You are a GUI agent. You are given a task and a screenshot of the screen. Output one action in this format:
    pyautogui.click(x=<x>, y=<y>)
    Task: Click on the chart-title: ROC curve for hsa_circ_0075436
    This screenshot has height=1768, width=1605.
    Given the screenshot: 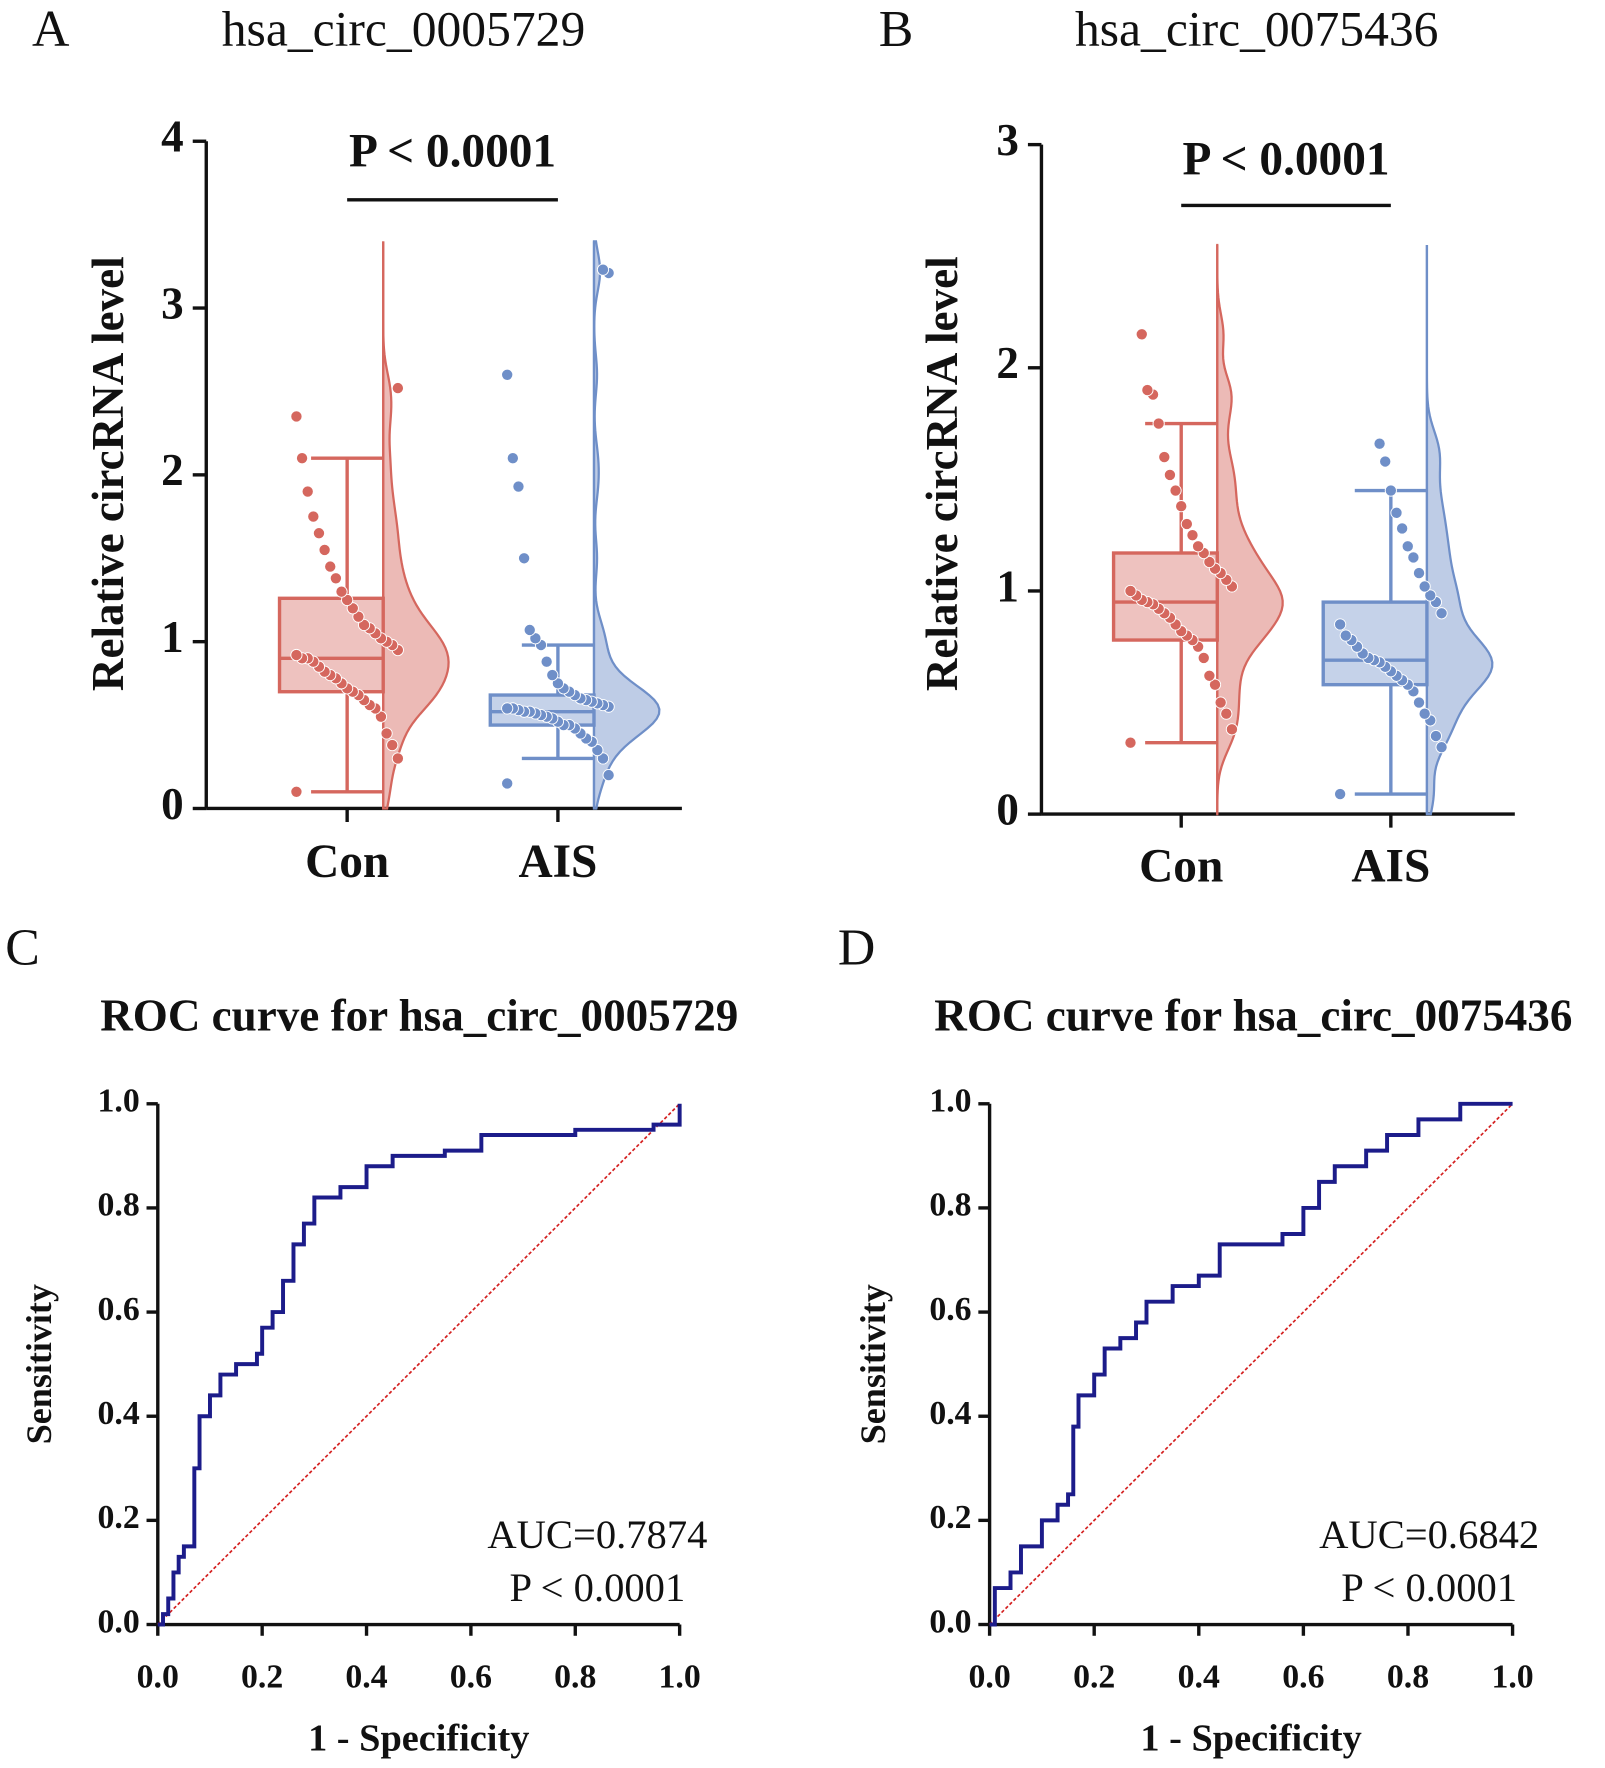 What is the action you would take?
    pyautogui.click(x=1253, y=1016)
    